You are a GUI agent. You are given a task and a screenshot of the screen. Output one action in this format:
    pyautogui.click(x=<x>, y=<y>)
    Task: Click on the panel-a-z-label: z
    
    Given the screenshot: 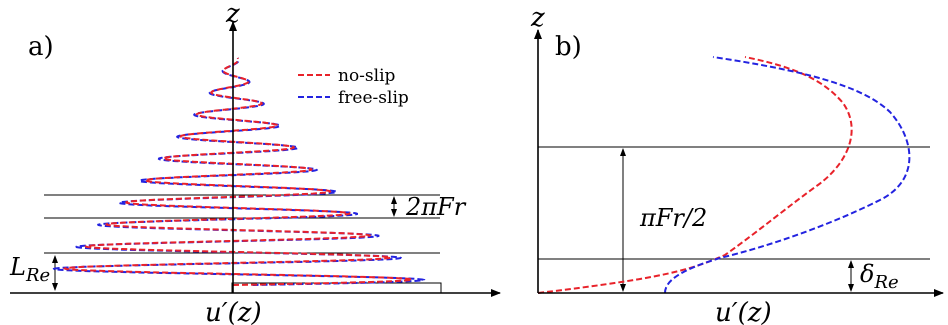 What is the action you would take?
    pyautogui.click(x=232, y=14)
    